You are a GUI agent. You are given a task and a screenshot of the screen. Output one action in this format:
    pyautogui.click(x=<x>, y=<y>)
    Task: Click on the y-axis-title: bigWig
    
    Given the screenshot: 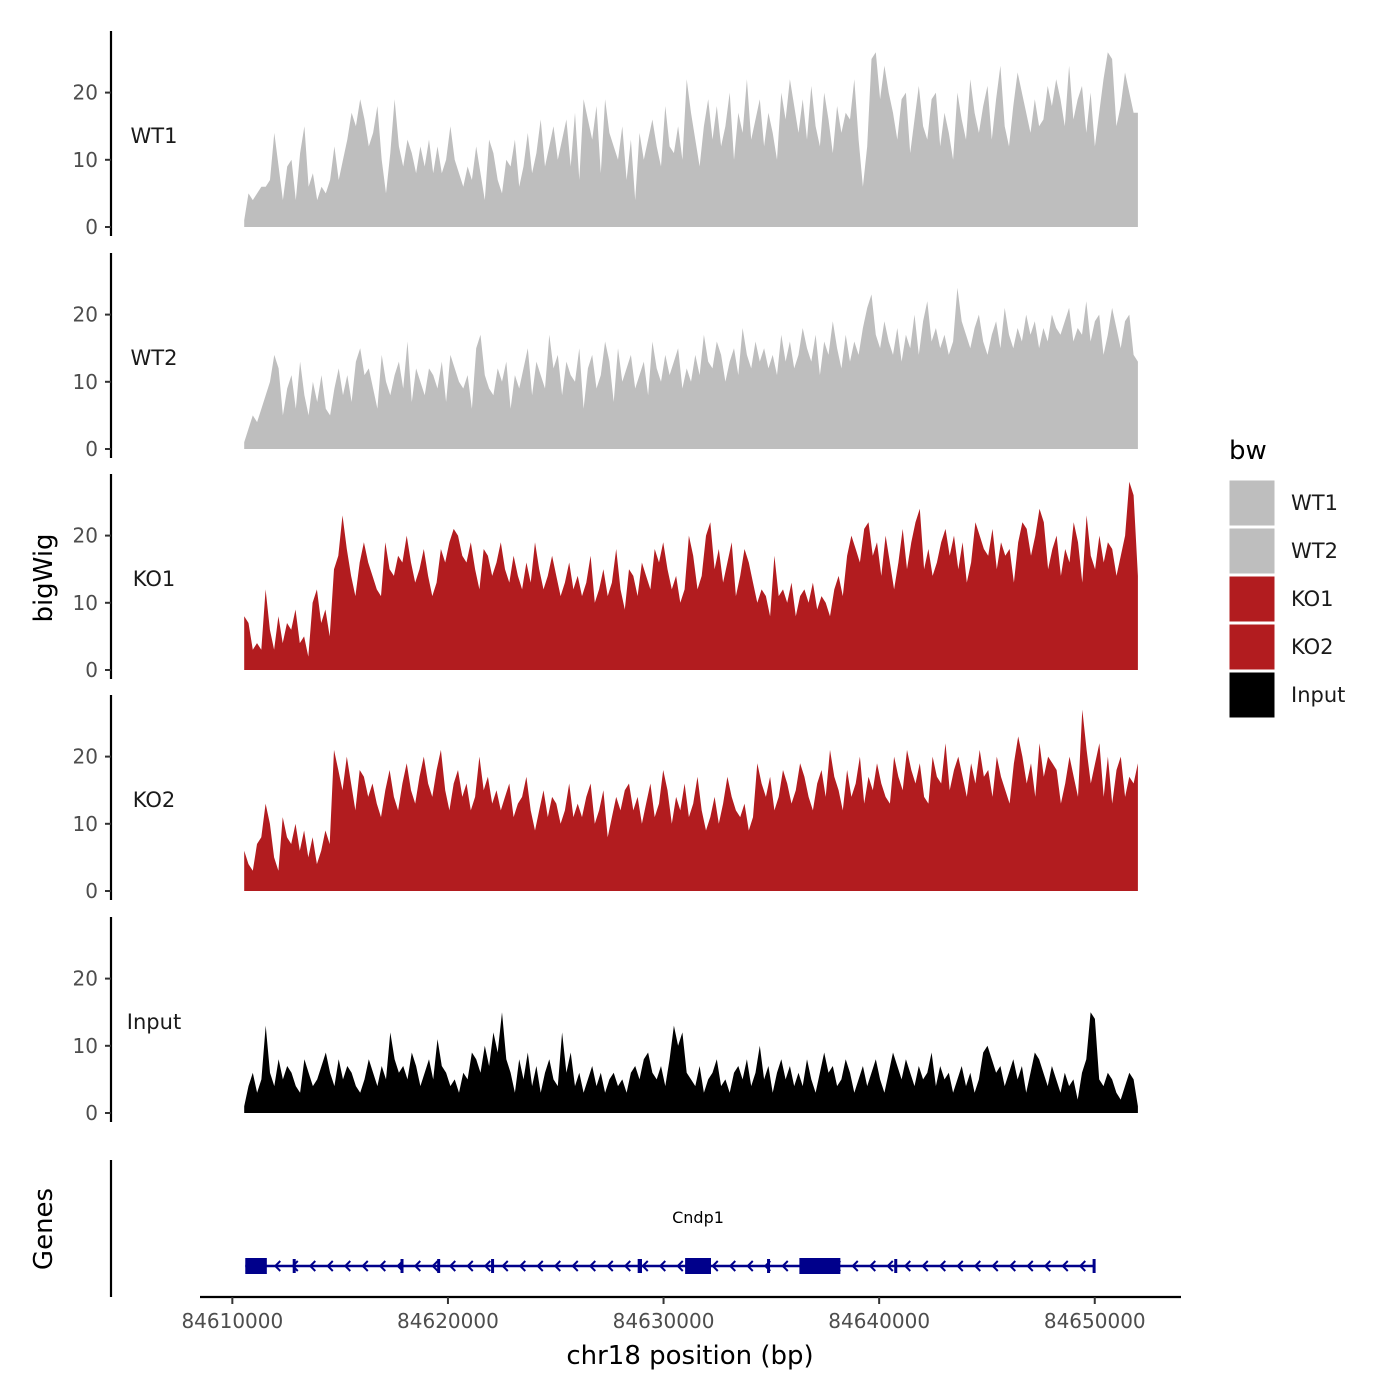 What is the action you would take?
    pyautogui.click(x=44, y=577)
    